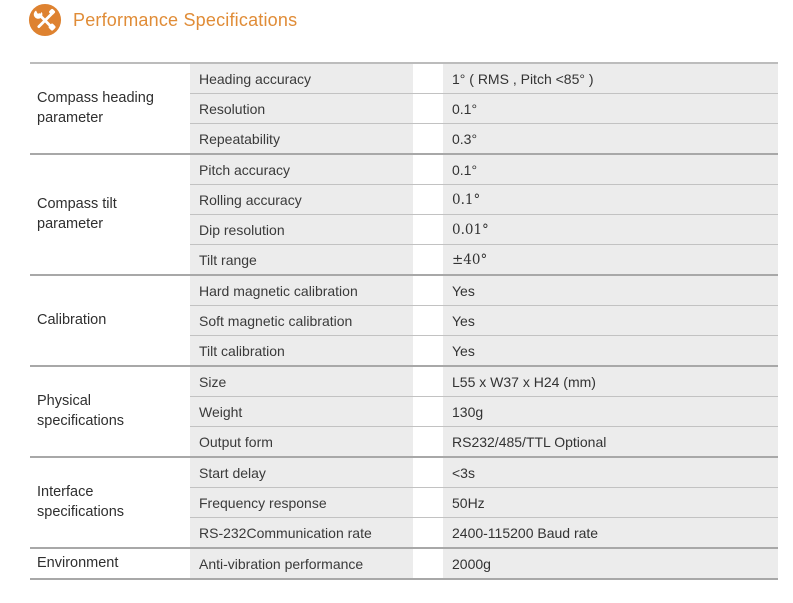 This screenshot has width=793, height=603. I want to click on table-row: Tilt range ±40°, so click(484, 259).